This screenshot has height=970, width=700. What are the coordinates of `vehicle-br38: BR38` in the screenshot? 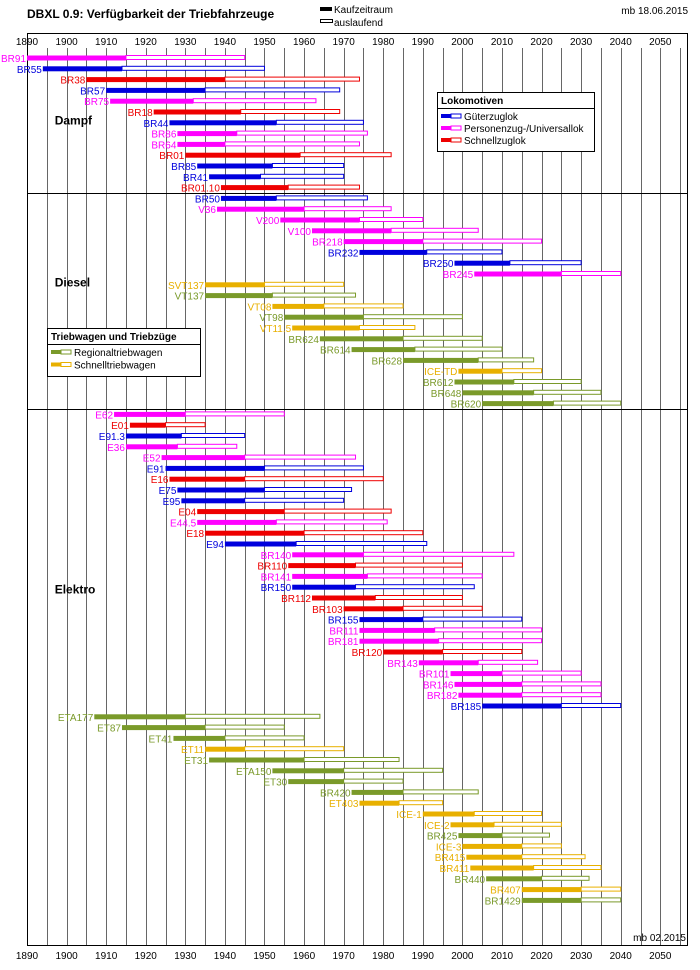 It's located at (210, 81).